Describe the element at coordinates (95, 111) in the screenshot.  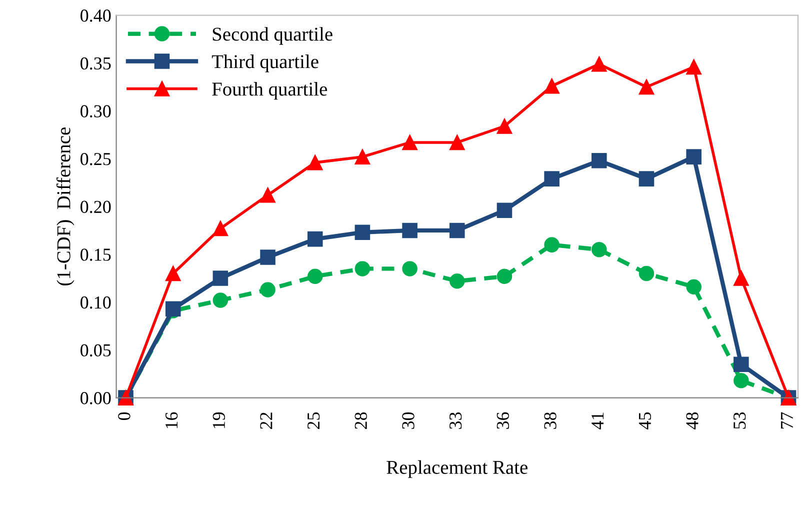
I see `y-tick-label: 0.30` at that location.